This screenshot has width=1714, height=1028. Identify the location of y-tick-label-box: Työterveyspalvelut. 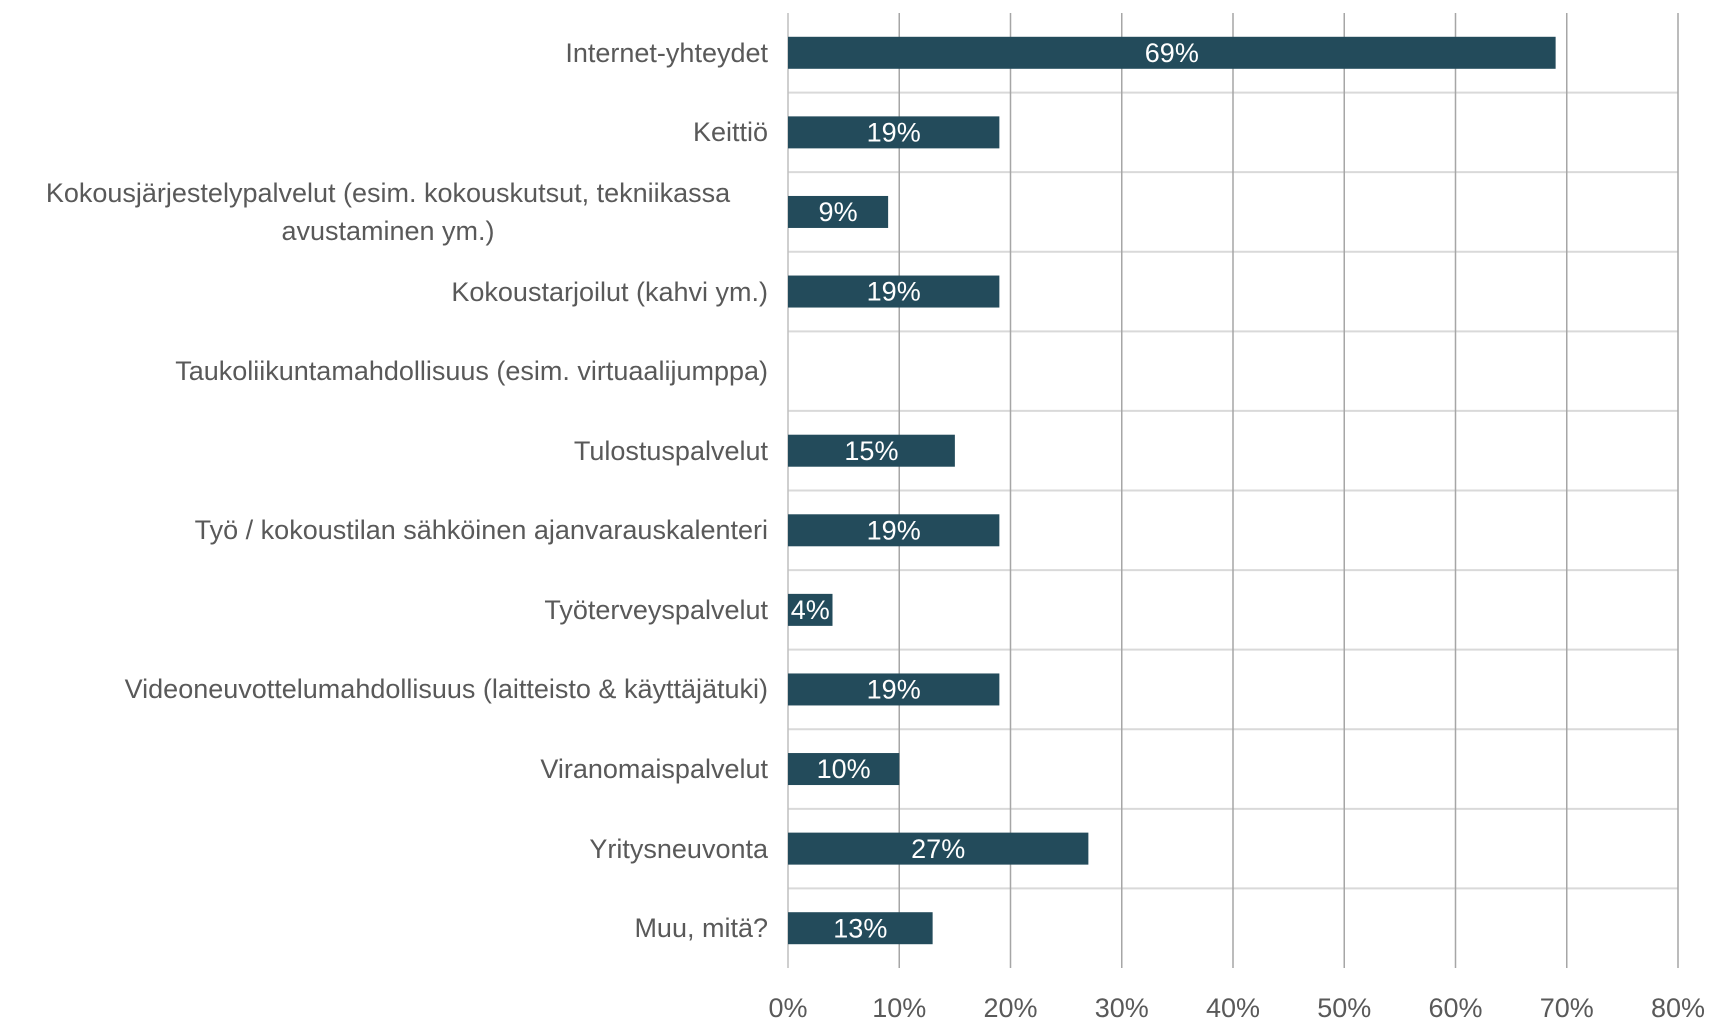
(388, 610).